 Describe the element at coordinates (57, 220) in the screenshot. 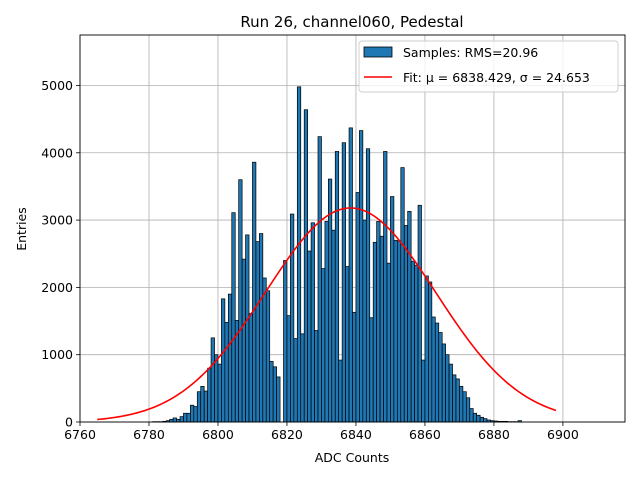

I see `y-tick-label: 3000` at that location.